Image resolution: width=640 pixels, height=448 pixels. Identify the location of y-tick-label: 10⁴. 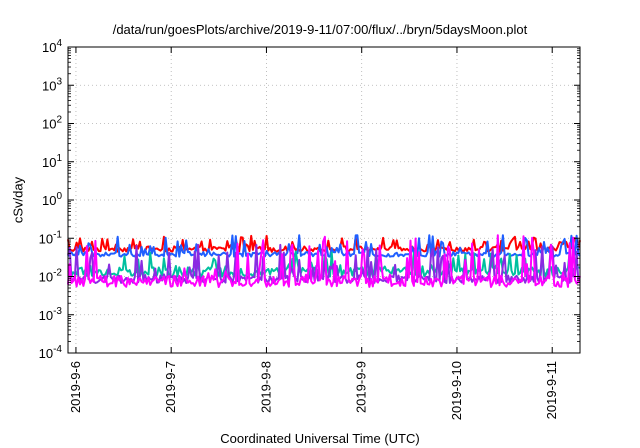
(52, 46).